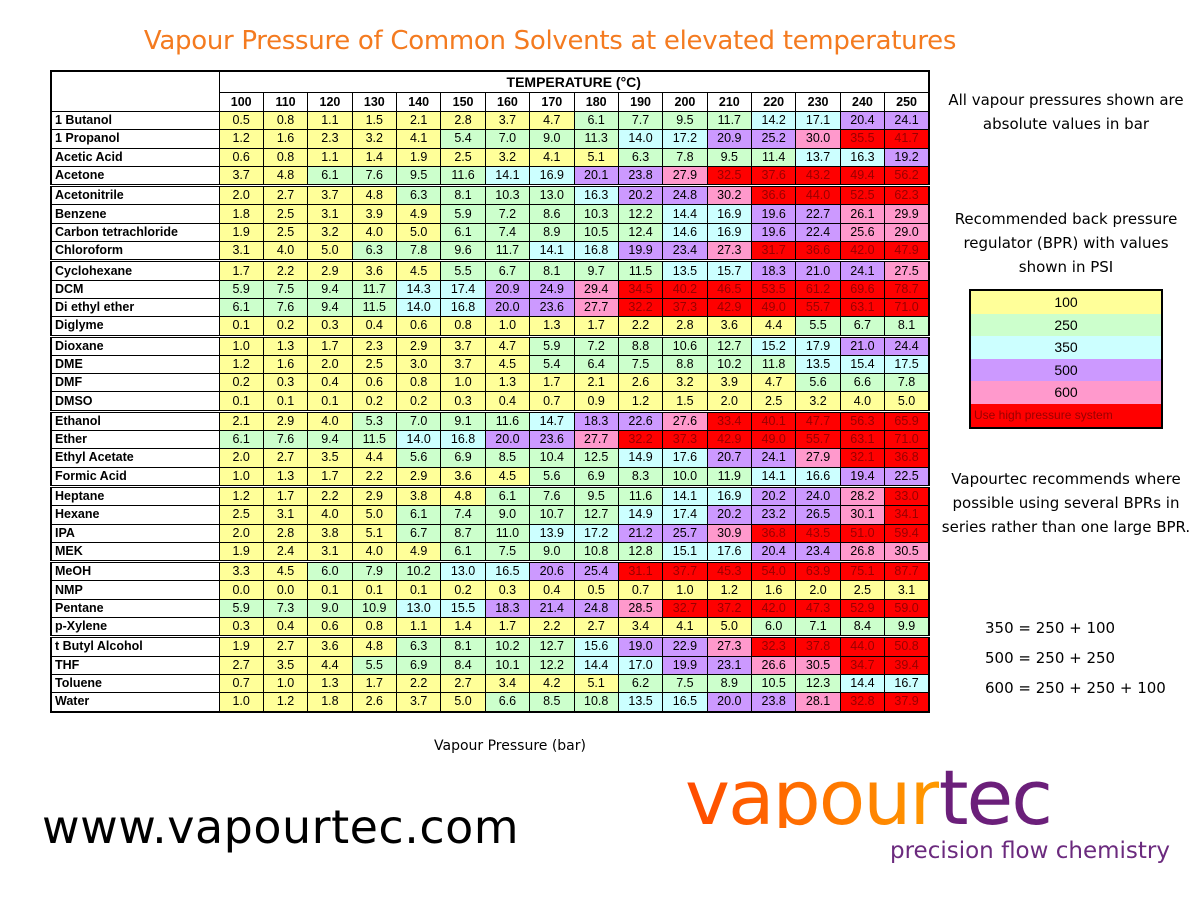  Describe the element at coordinates (418, 702) in the screenshot. I see `pressure-cell: 3.7` at that location.